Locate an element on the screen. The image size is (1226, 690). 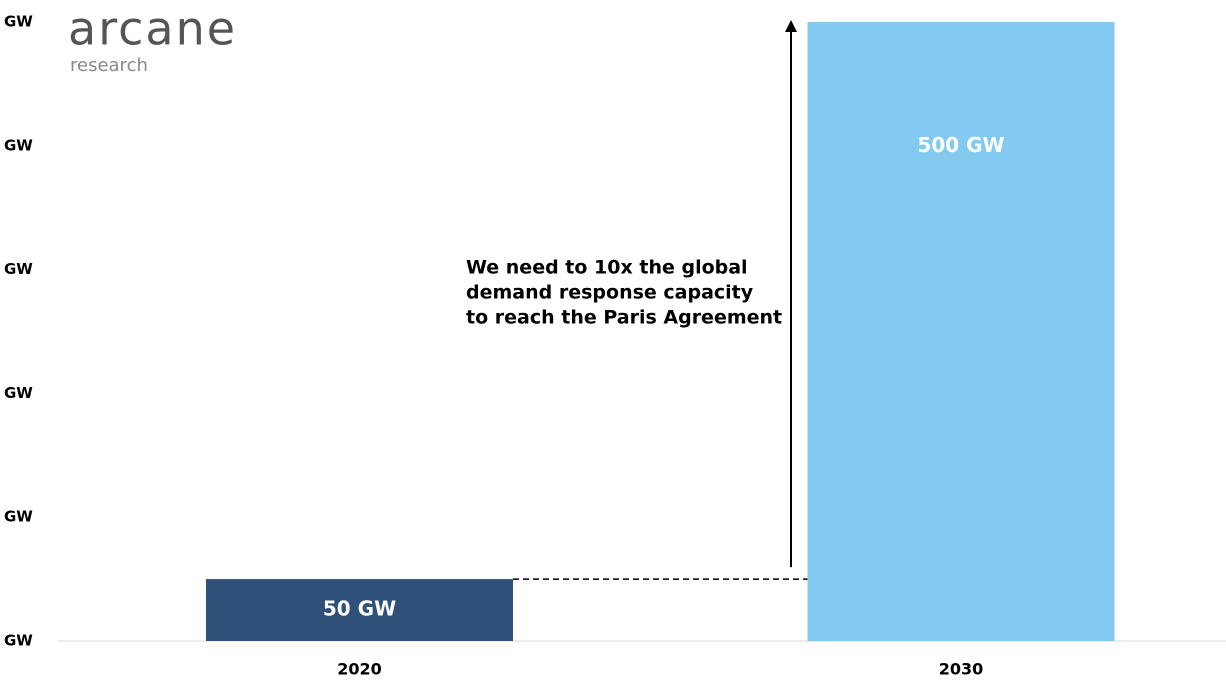
x-tick-label: 2030 is located at coordinates (961, 669).